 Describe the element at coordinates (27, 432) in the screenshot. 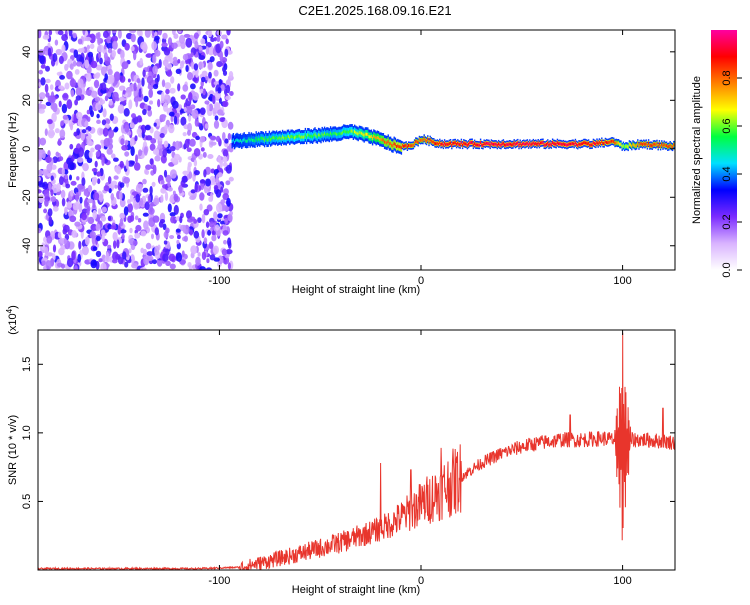

I see `snr-y-tick-label: 1.0` at that location.